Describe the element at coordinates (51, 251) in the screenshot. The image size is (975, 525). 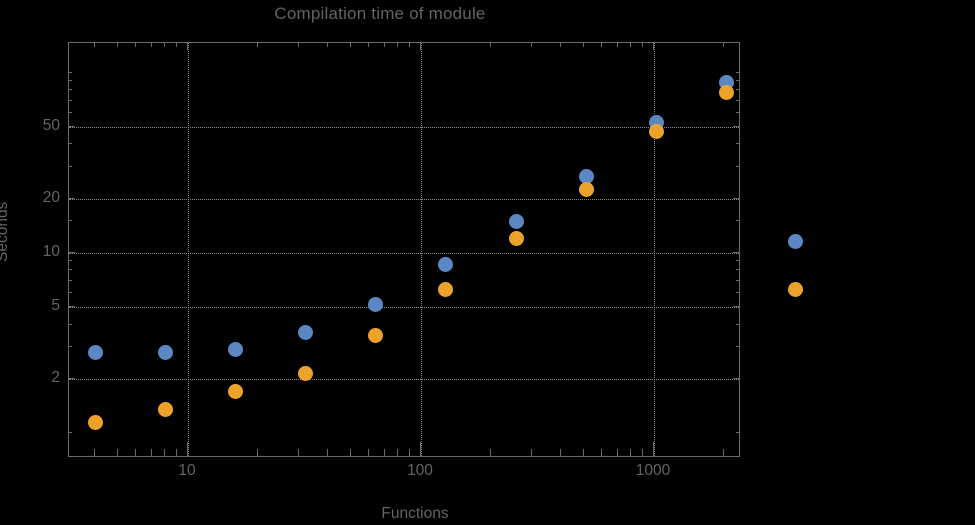
I see `y-tick-label: 10` at that location.